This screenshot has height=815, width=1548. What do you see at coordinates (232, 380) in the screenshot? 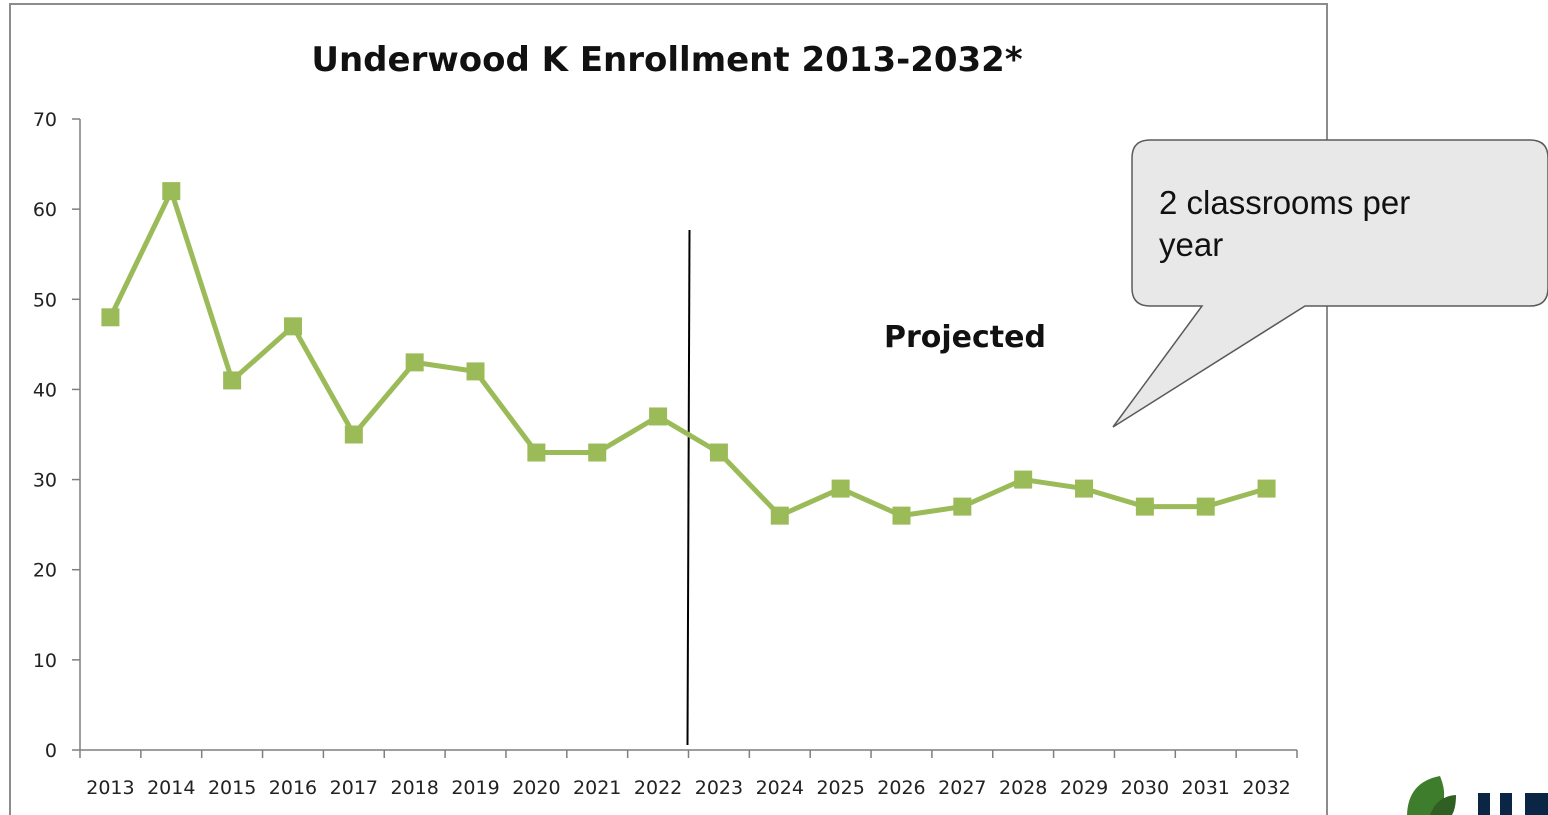
I see `data-point-2015` at bounding box center [232, 380].